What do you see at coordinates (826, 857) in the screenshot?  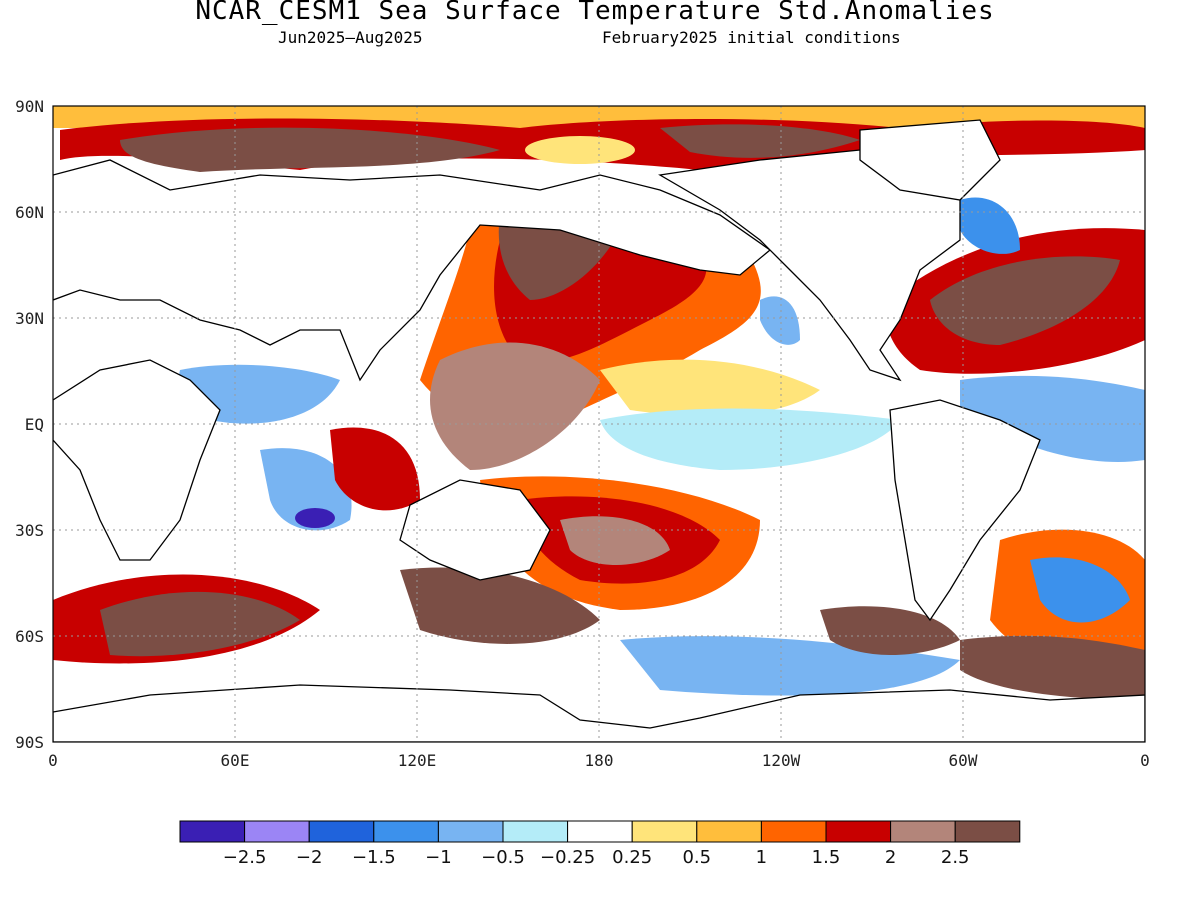 I see `colorbar-tick-label: 1.5` at bounding box center [826, 857].